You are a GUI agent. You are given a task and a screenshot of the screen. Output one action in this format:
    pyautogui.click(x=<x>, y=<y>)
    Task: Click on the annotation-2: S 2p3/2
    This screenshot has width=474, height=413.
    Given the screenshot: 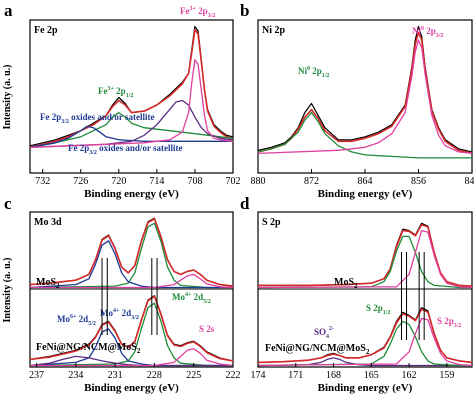 What is the action you would take?
    pyautogui.click(x=449, y=322)
    